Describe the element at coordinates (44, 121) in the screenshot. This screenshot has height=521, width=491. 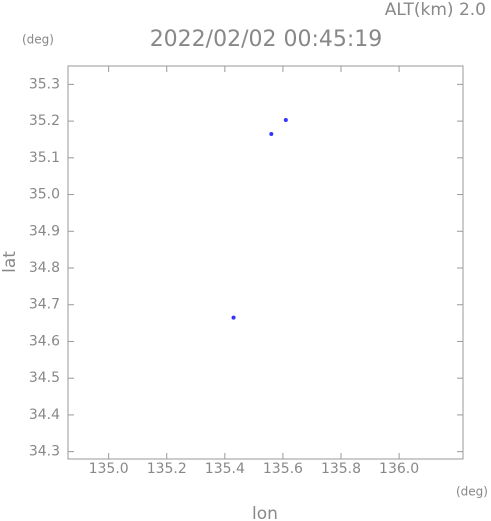
I see `y-tick-label: 35.2` at that location.